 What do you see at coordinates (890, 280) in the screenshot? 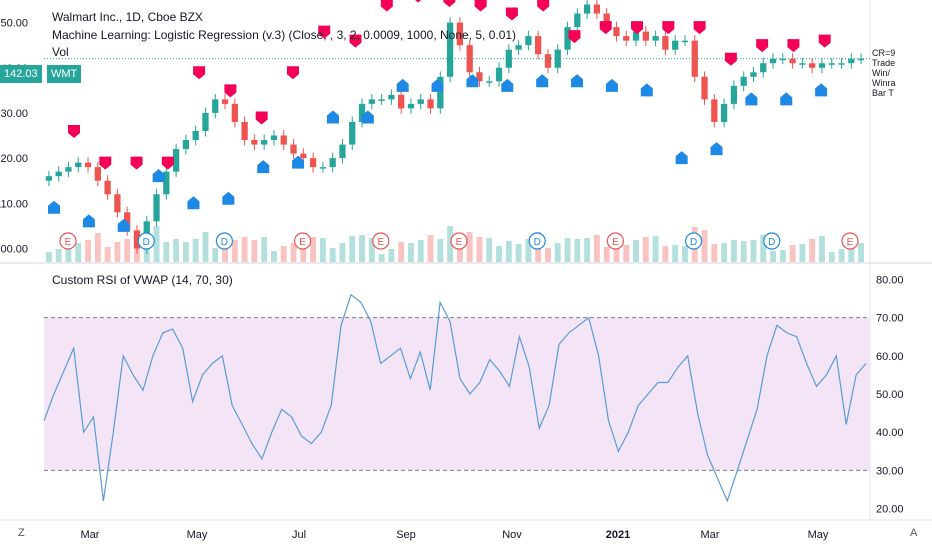
I see `rsi-tick-label: 80.00` at bounding box center [890, 280].